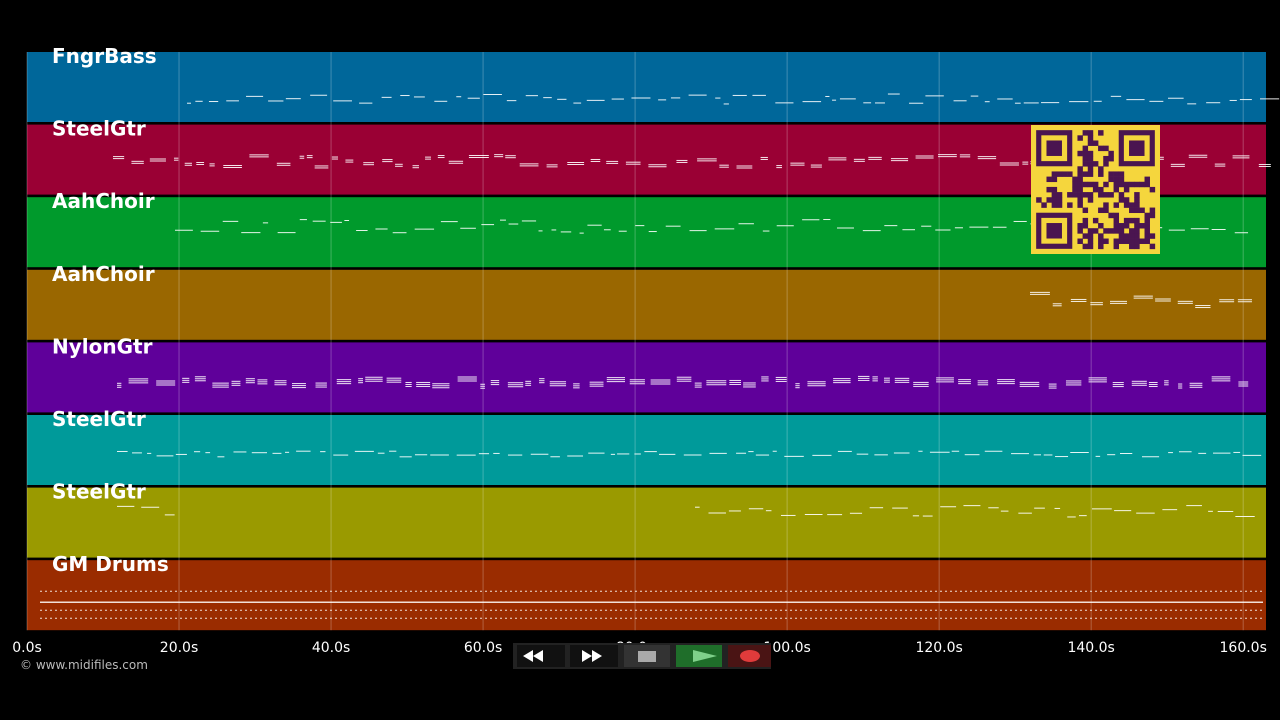 The height and width of the screenshot is (720, 1280). What do you see at coordinates (938, 648) in the screenshot?
I see `time-tick-label: 120.0s` at bounding box center [938, 648].